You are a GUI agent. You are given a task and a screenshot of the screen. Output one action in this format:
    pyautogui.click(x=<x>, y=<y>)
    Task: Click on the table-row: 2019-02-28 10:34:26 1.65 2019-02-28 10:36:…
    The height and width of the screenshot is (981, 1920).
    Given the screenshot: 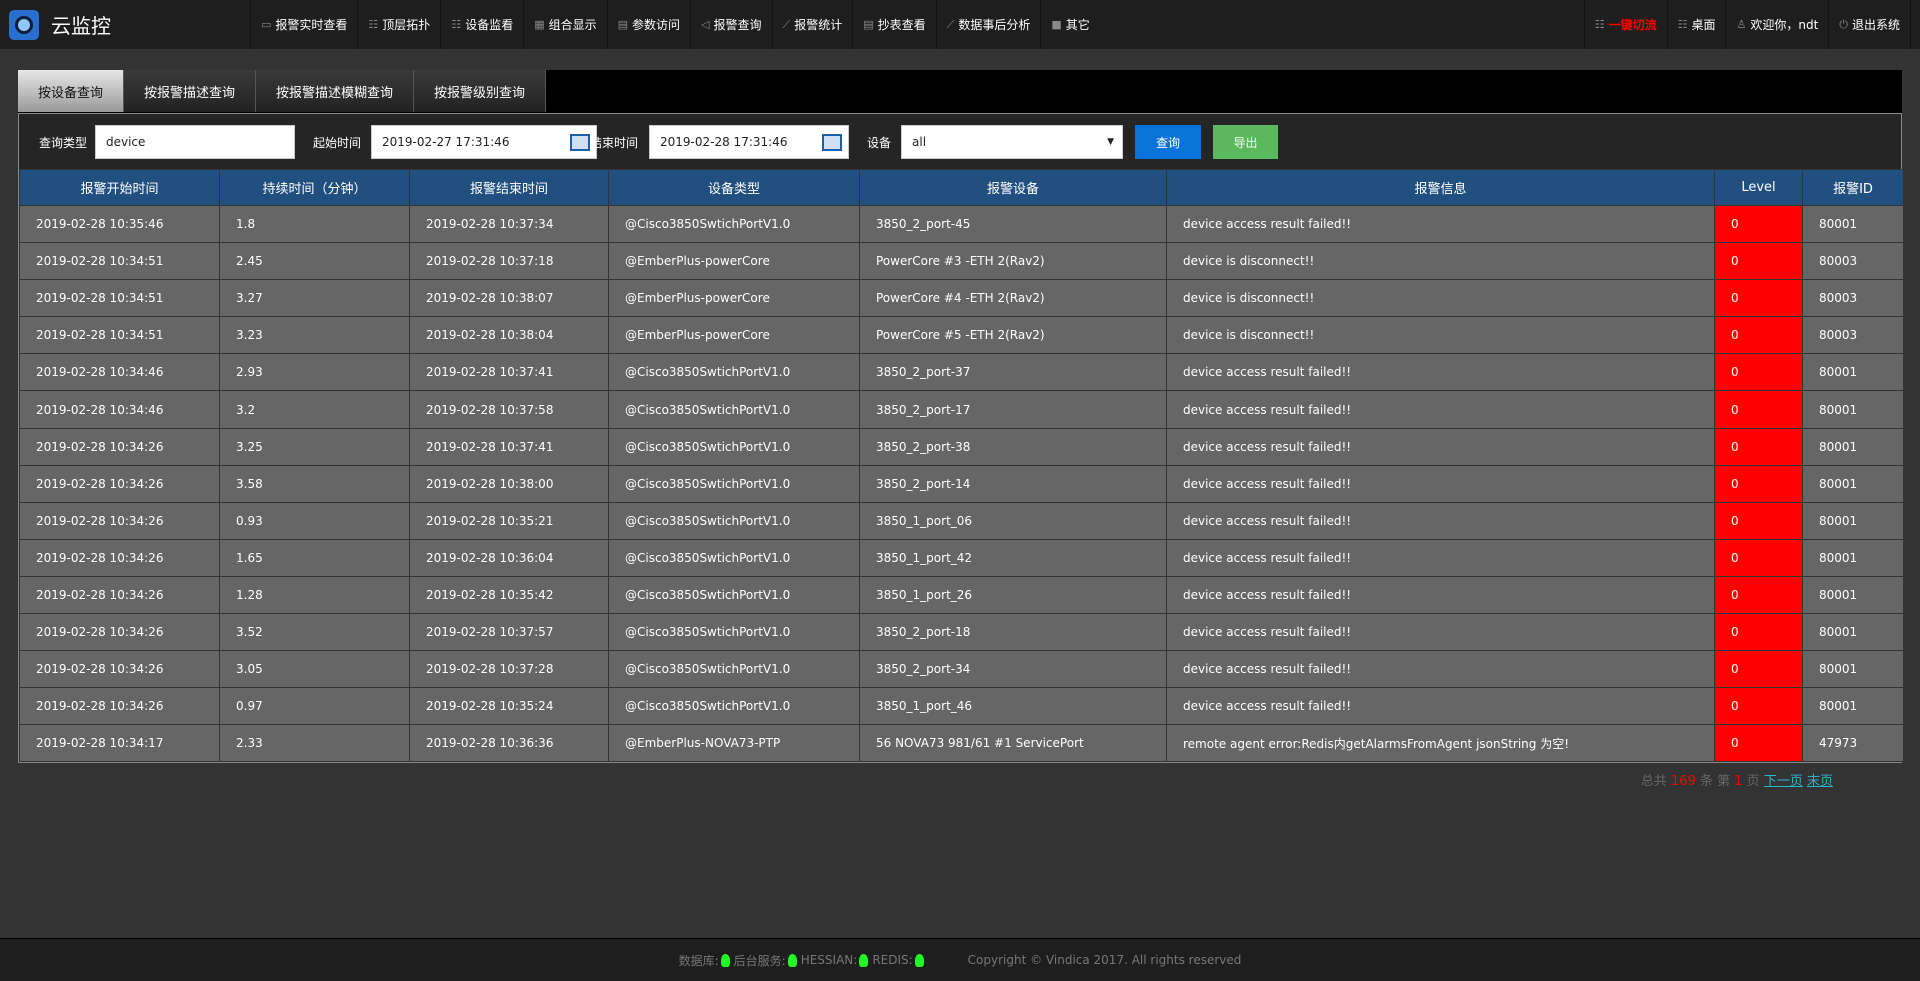 What is the action you would take?
    pyautogui.click(x=961, y=557)
    